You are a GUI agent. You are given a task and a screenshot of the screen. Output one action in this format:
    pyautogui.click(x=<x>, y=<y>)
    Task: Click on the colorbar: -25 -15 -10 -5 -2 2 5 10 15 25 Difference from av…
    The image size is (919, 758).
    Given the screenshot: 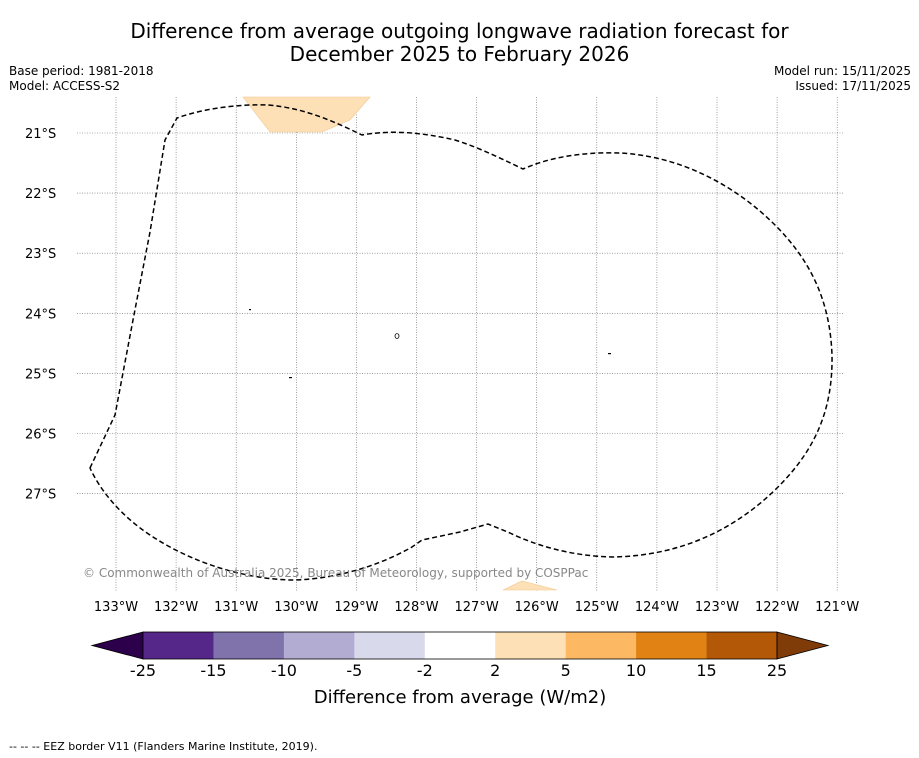 What is the action you would take?
    pyautogui.click(x=460, y=669)
    